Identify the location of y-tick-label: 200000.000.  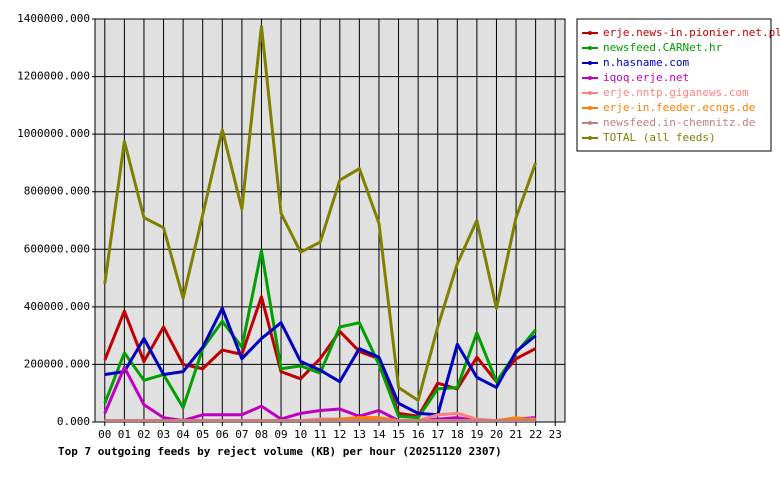
(57, 363).